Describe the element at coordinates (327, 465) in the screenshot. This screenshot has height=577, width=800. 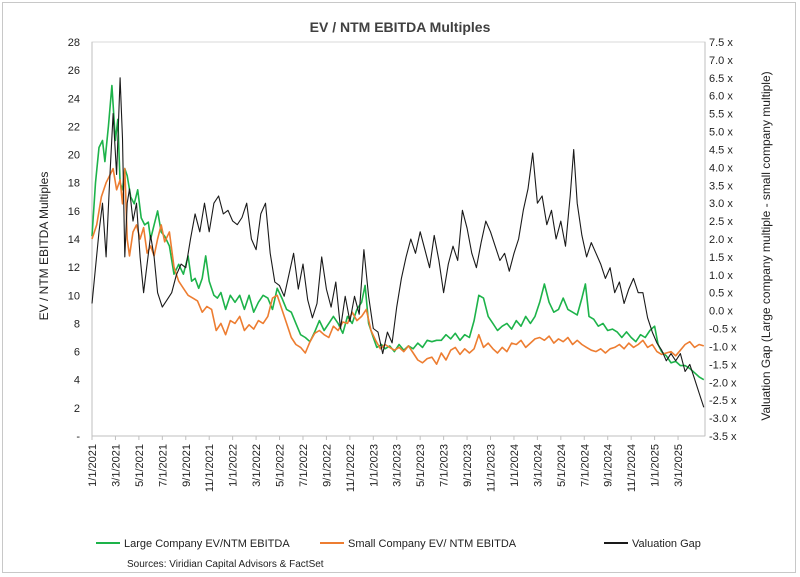
I see `x-tick-label: 9/1/2022` at that location.